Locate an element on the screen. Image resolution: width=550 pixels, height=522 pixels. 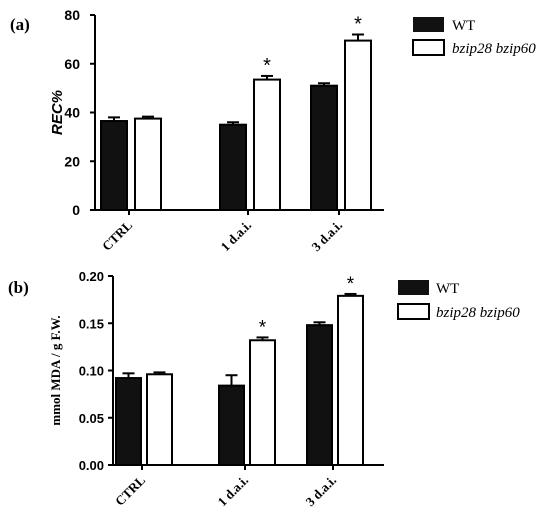
panel-a-label: (a) is located at coordinates (20, 24).